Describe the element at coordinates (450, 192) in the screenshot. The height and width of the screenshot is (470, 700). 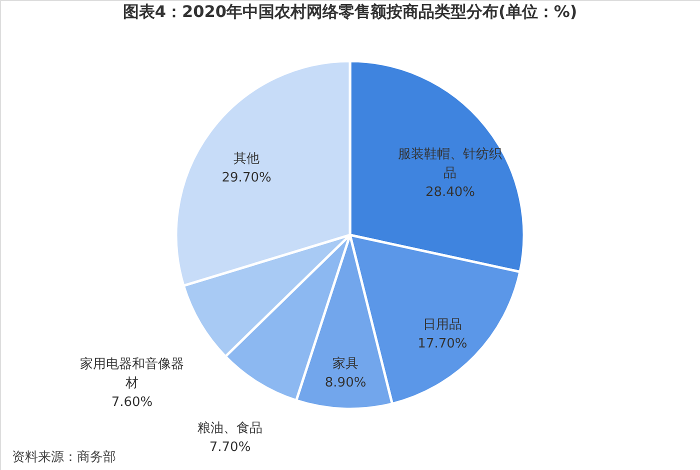
I see `data-label: 28.40%` at that location.